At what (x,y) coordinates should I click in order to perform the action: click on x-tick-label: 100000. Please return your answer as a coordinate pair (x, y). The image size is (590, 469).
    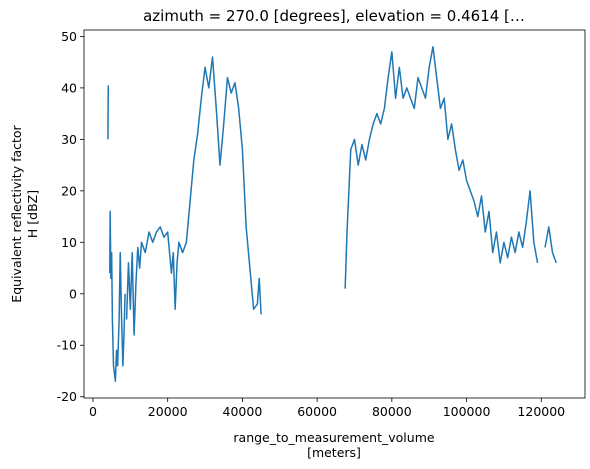
    Looking at the image, I should click on (467, 411).